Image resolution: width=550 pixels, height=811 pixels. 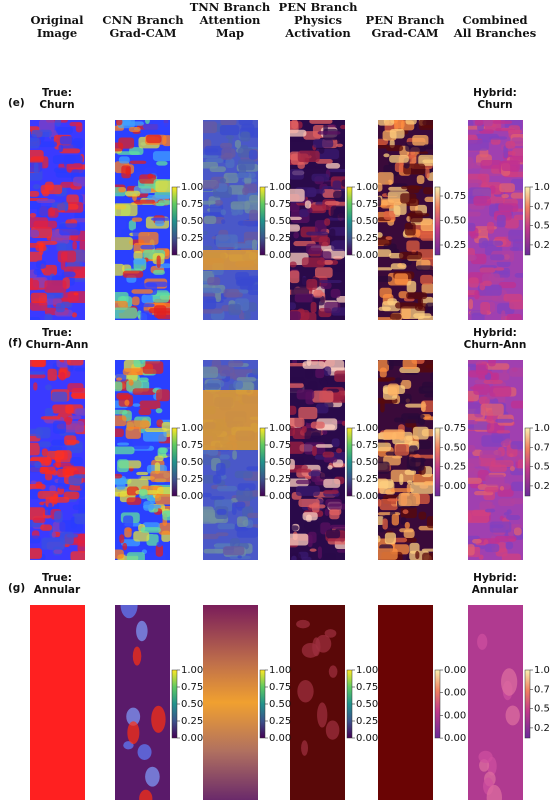 I want to click on attention-band, so click(x=230, y=420).